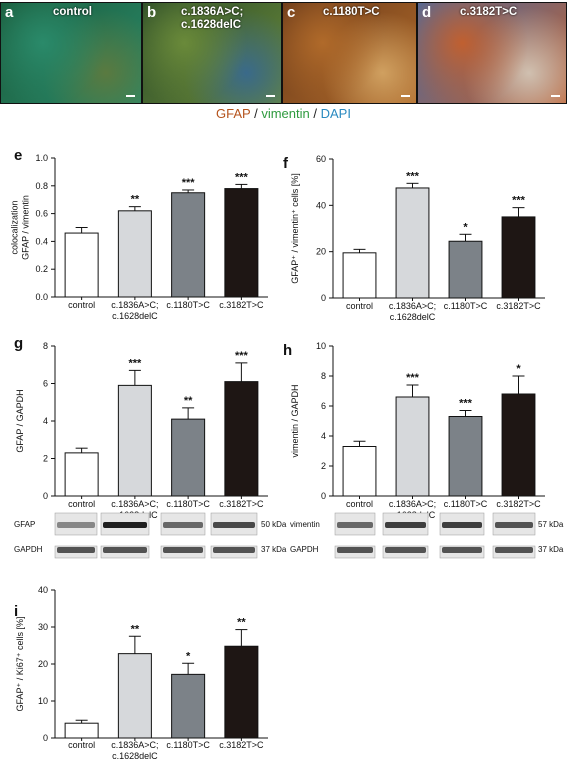 Image resolution: width=567 pixels, height=763 pixels. Describe the element at coordinates (212, 12) in the screenshot. I see `micrograph-title-line: c.1836A>C;` at that location.